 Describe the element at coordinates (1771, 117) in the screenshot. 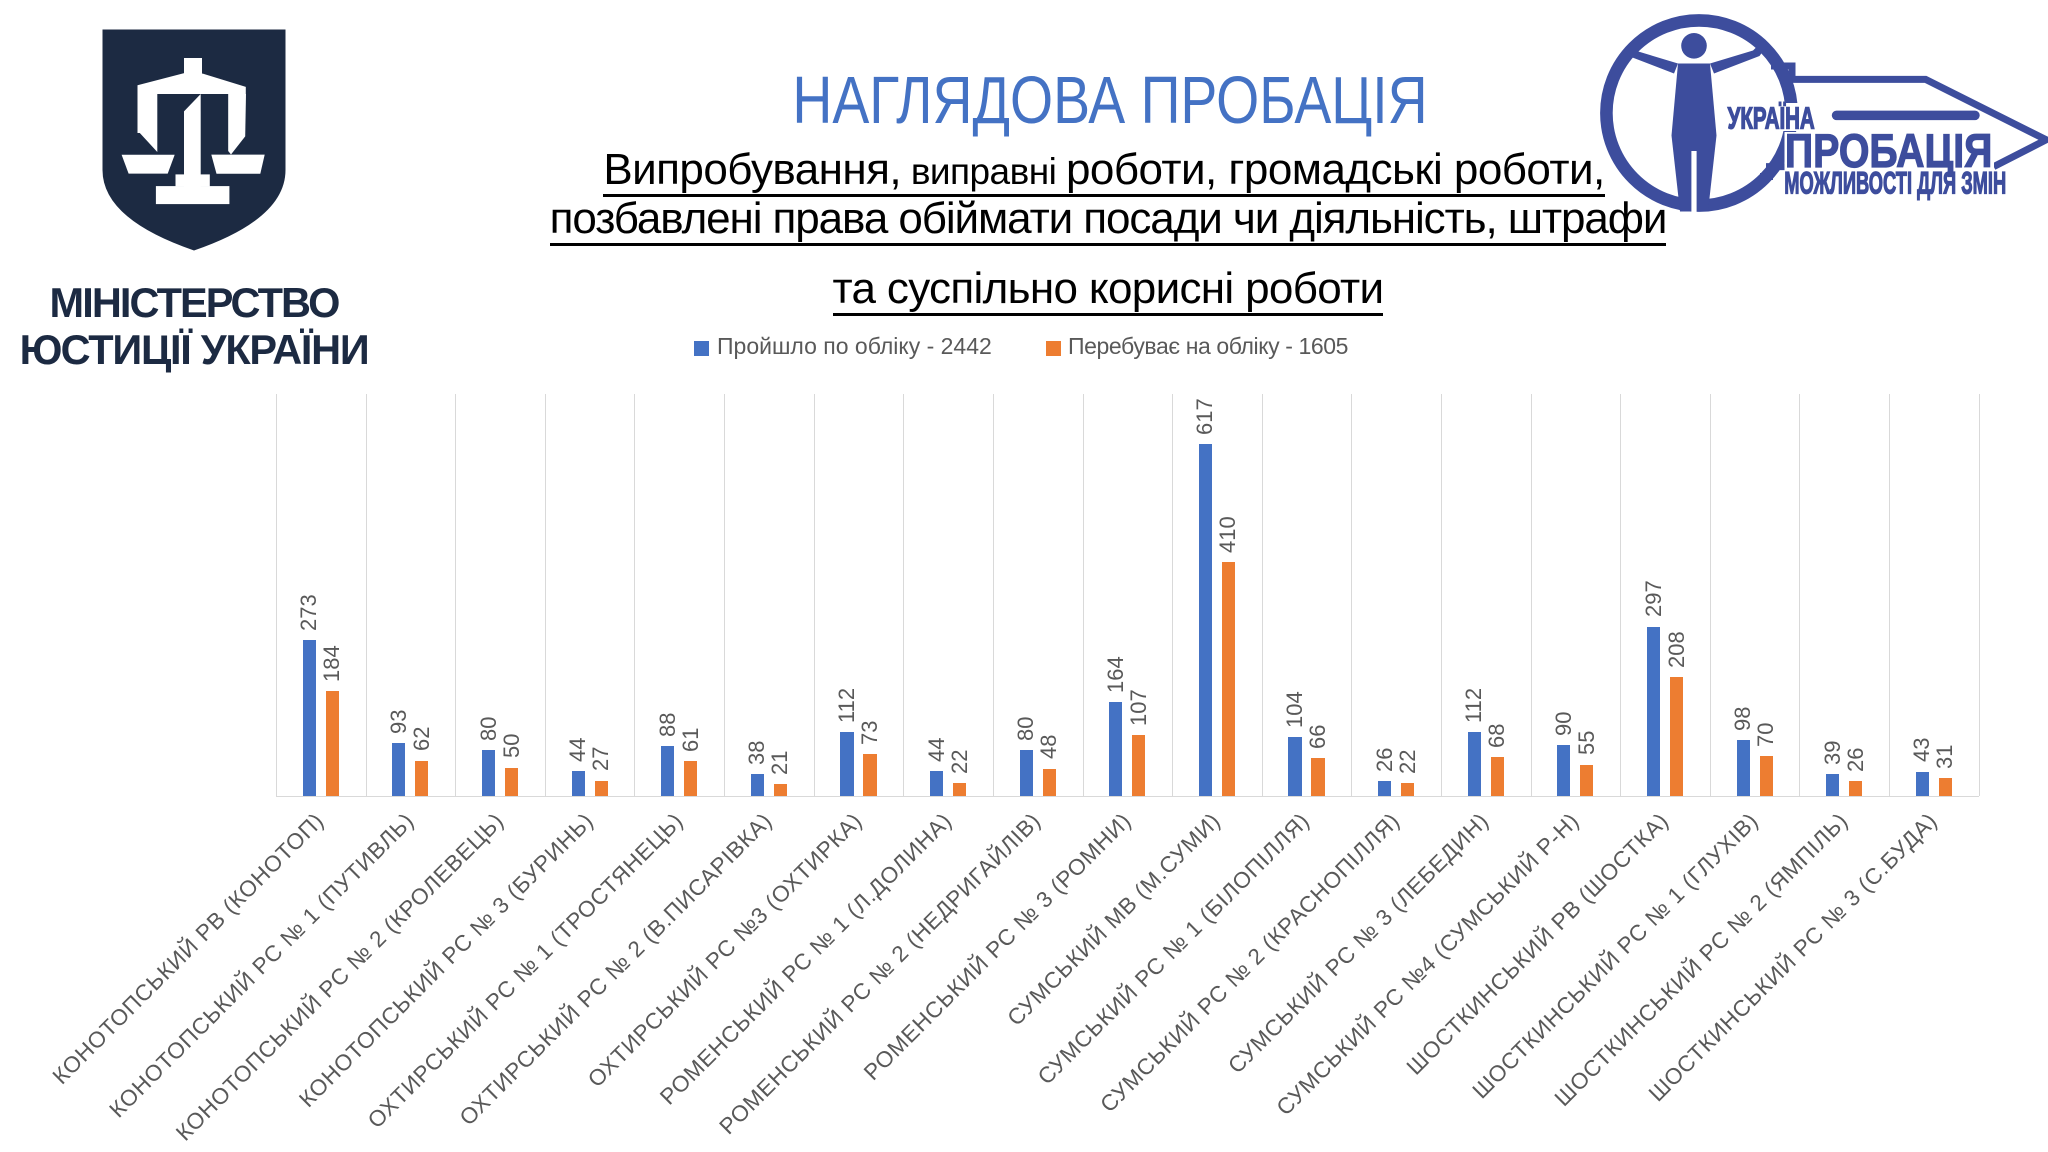

I see `svg-text: УКРАЇНА` at that location.